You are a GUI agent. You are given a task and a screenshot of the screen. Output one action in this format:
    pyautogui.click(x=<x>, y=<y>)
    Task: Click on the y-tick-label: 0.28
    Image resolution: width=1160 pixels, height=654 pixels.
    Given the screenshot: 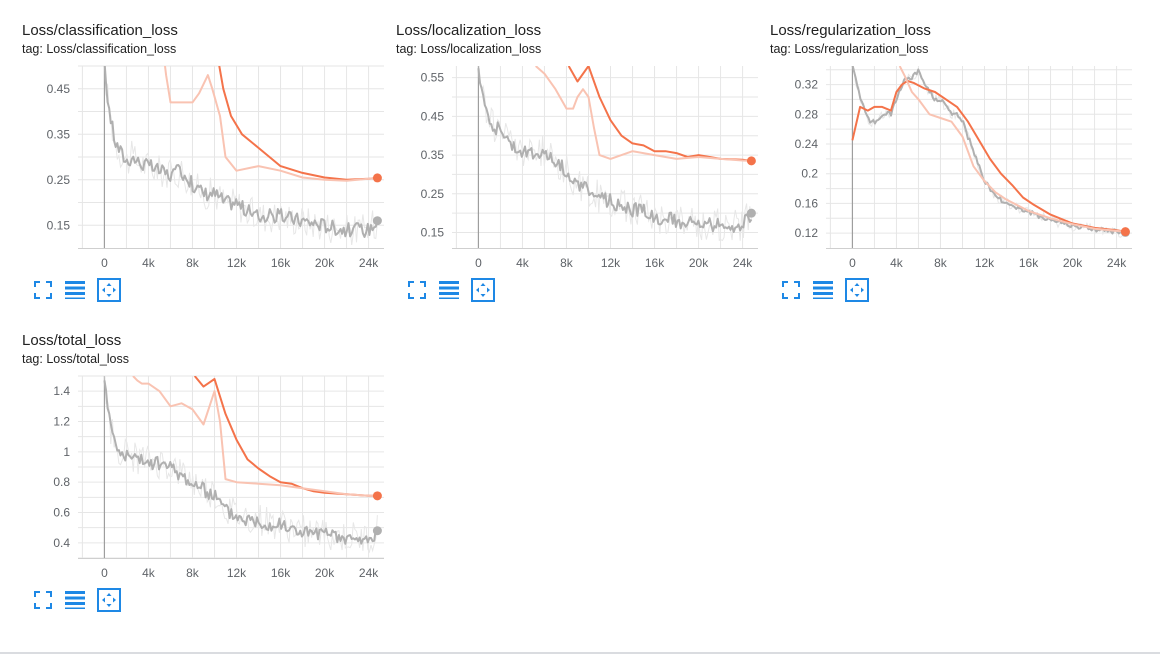 What is the action you would take?
    pyautogui.click(x=807, y=114)
    